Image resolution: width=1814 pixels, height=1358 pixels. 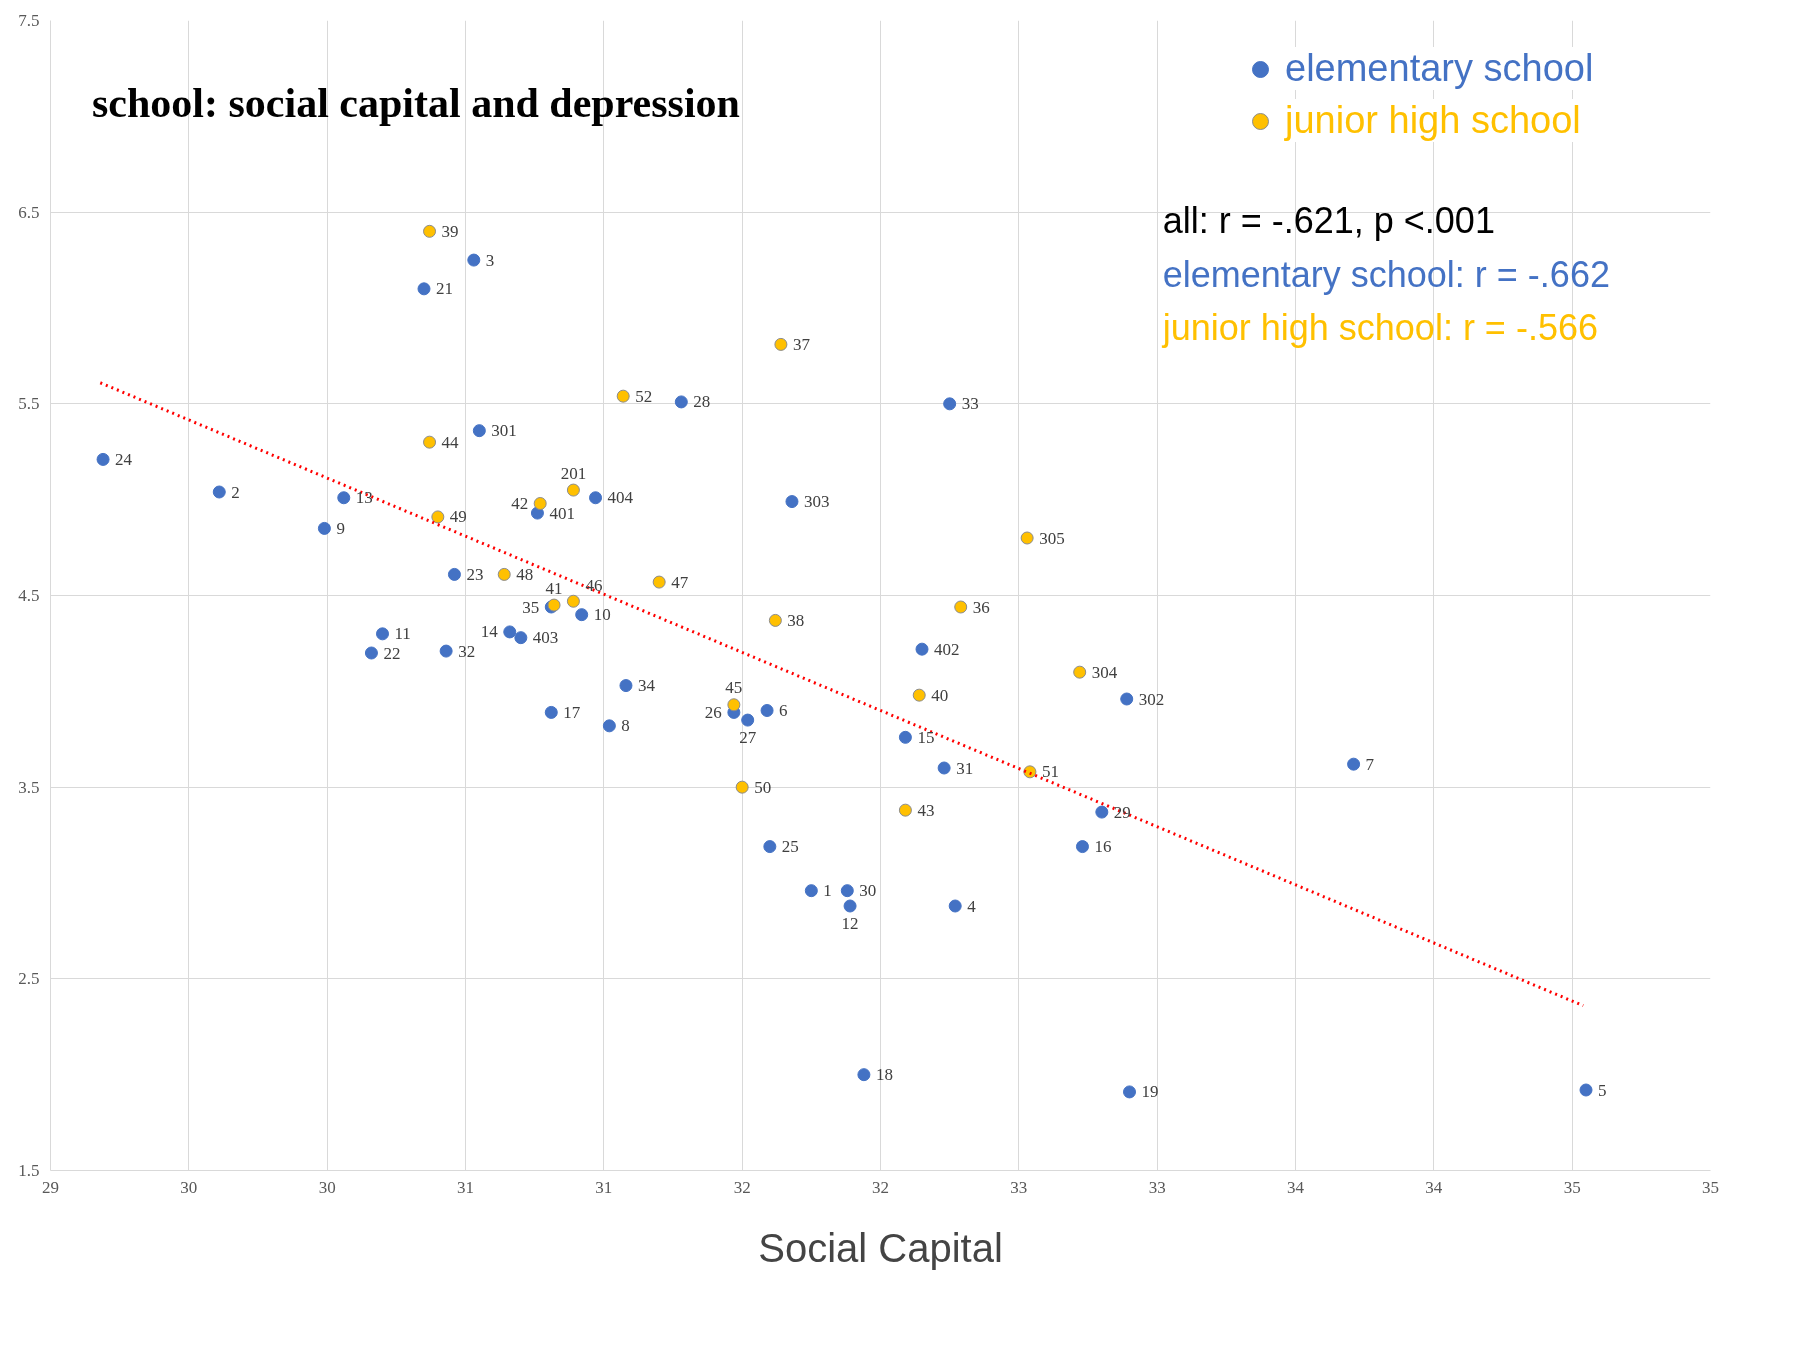 What do you see at coordinates (880, 1247) in the screenshot?
I see `x-axis-title: Social Capital` at bounding box center [880, 1247].